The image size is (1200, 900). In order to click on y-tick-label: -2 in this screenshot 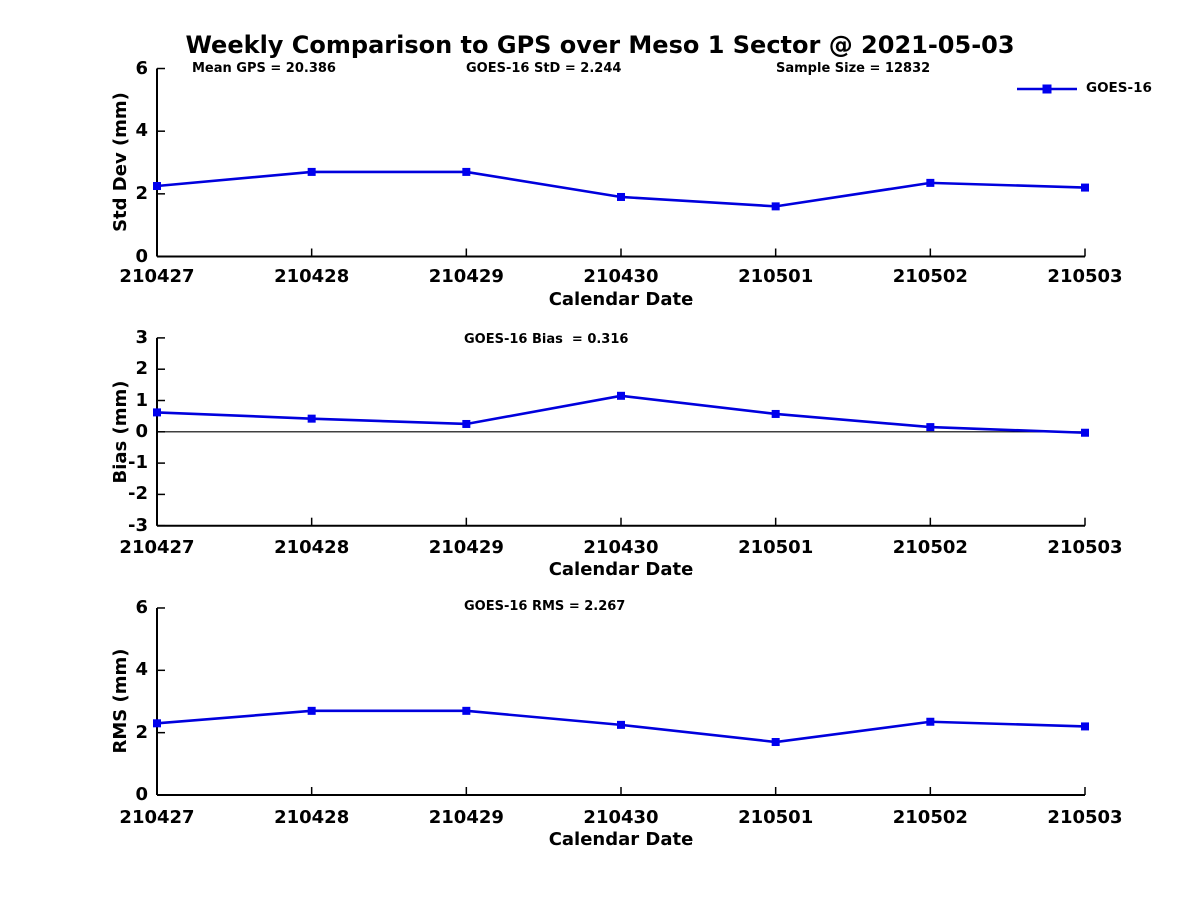, I will do `click(138, 494)`.